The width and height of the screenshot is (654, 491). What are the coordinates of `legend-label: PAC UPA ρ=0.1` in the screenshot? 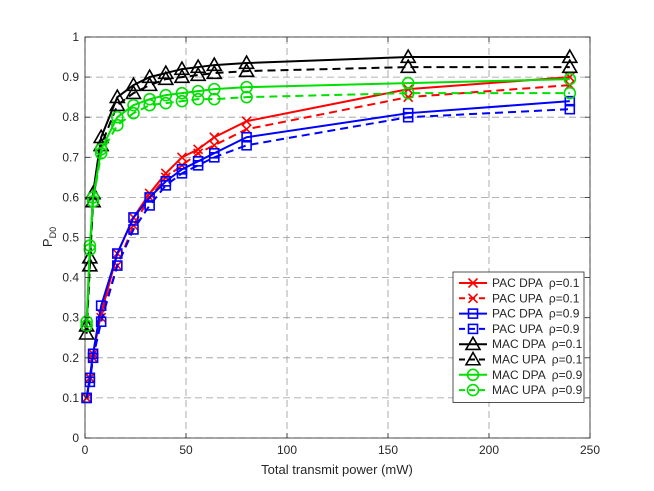 It's located at (536, 298).